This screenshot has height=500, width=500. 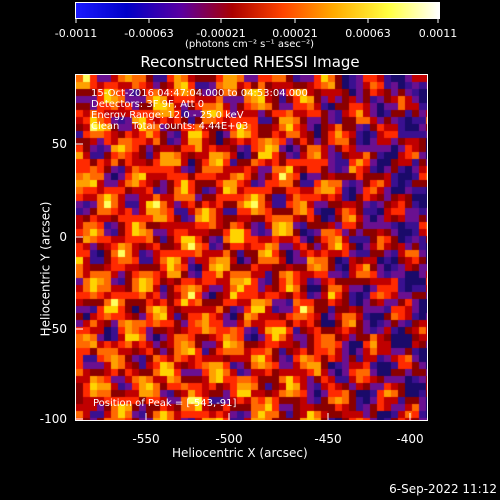 I want to click on x-tick-label: -400, so click(x=410, y=439).